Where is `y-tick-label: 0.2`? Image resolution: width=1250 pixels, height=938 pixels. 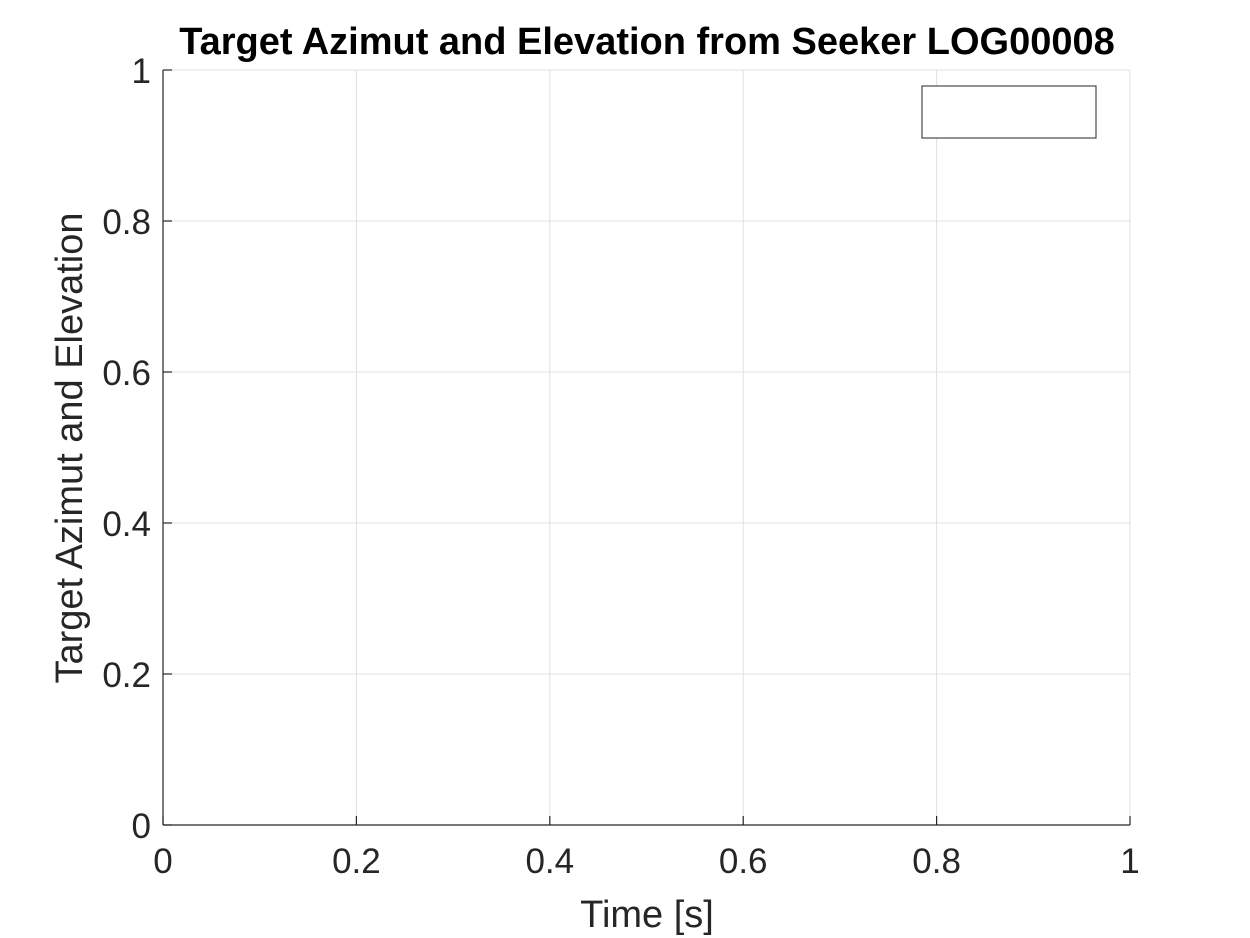
y-tick-label: 0.2 is located at coordinates (126, 675).